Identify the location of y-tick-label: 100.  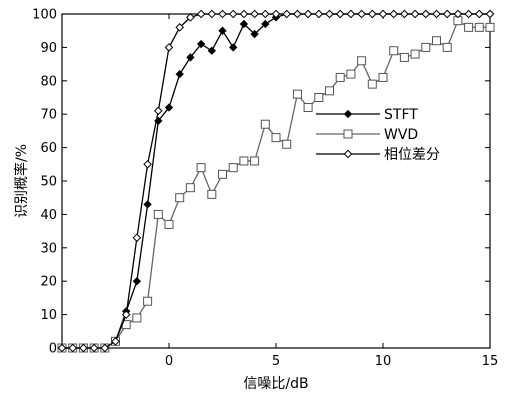
(44, 15).